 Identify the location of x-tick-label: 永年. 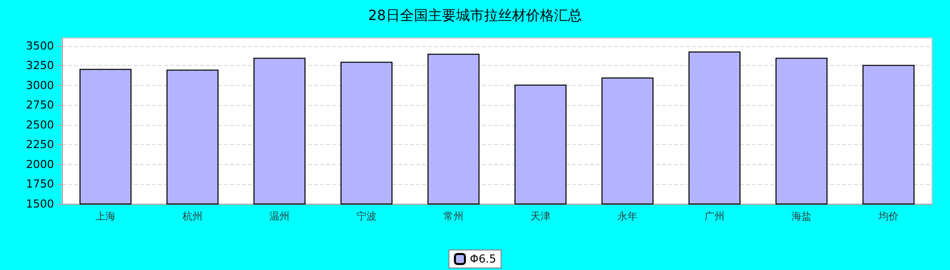
(628, 216).